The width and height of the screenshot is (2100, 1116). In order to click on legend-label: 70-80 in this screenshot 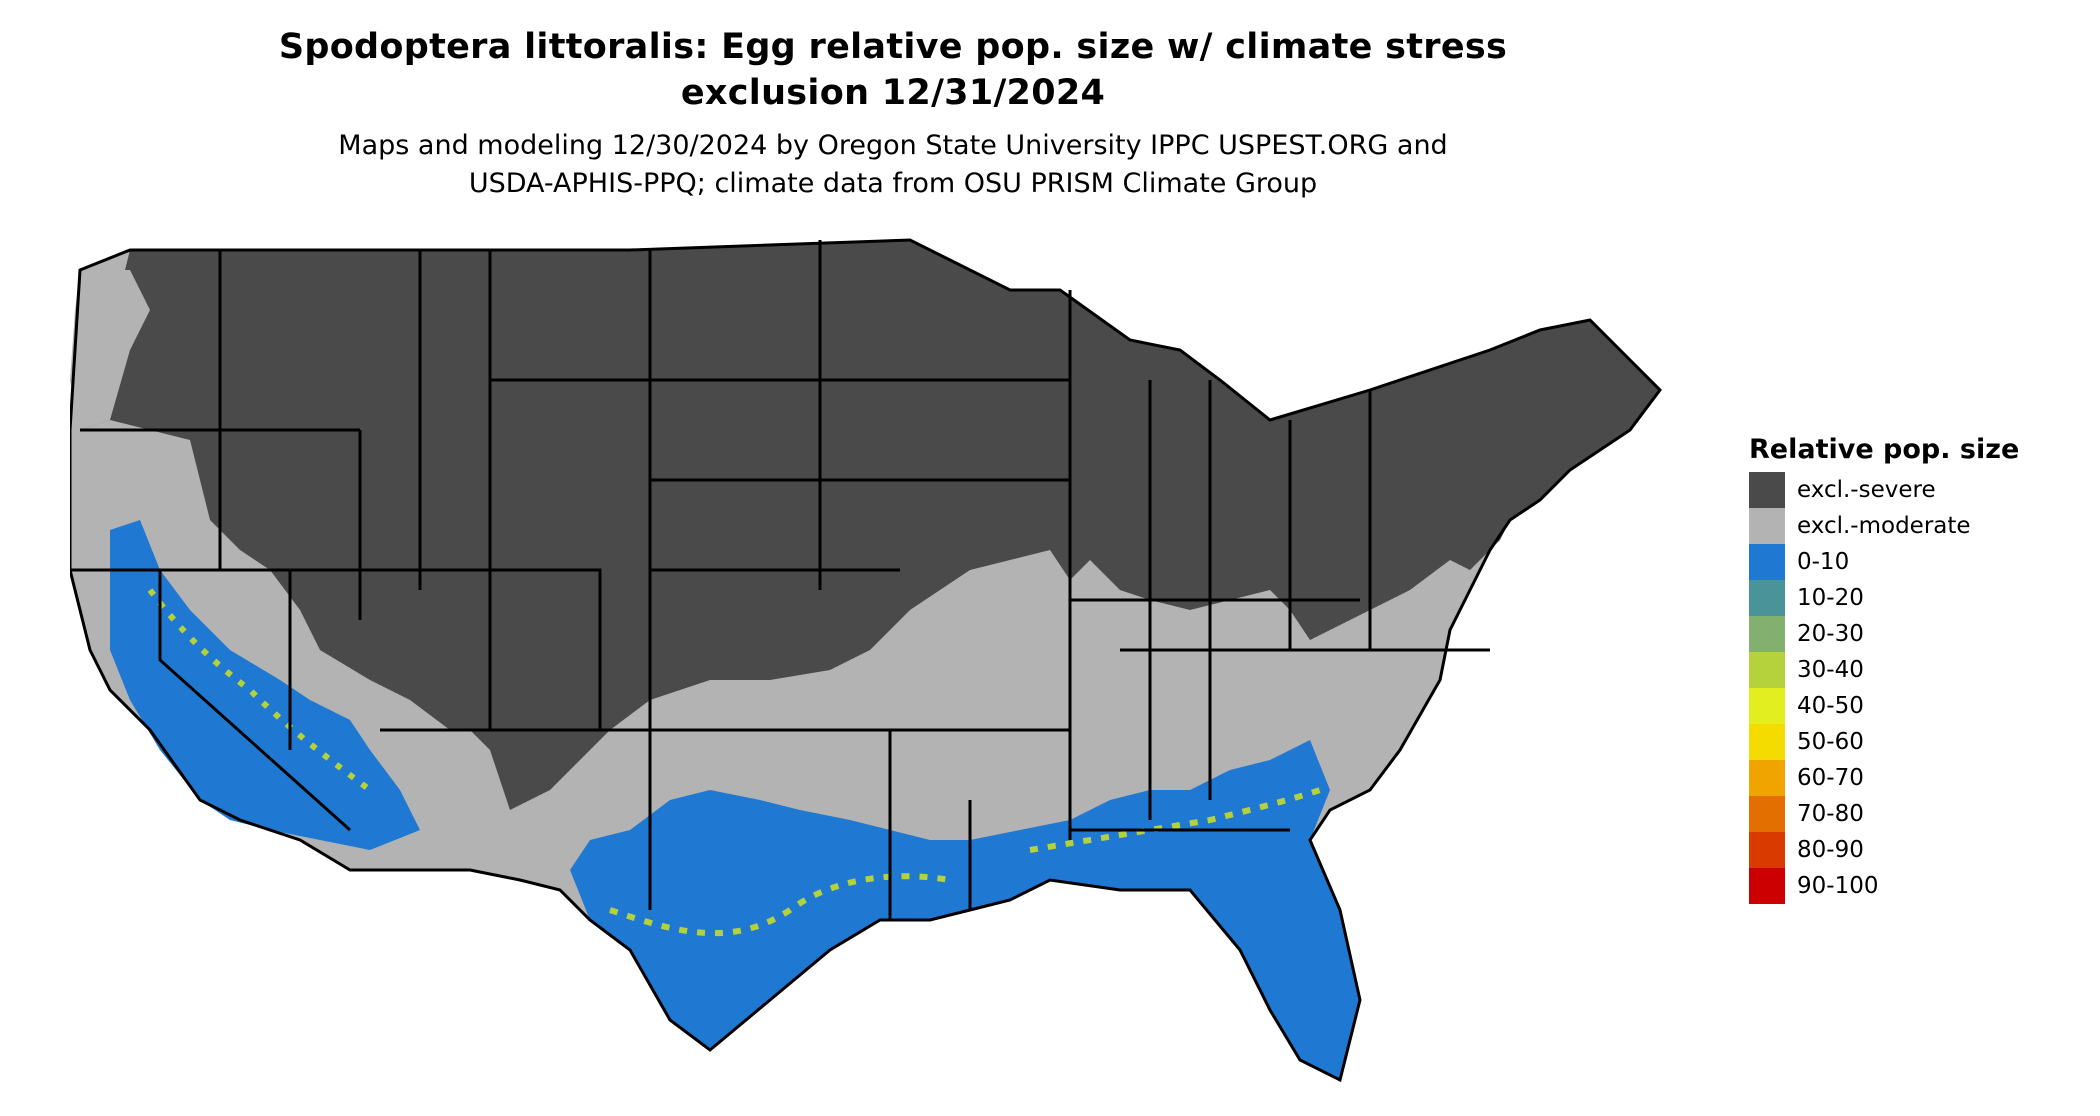, I will do `click(1830, 814)`.